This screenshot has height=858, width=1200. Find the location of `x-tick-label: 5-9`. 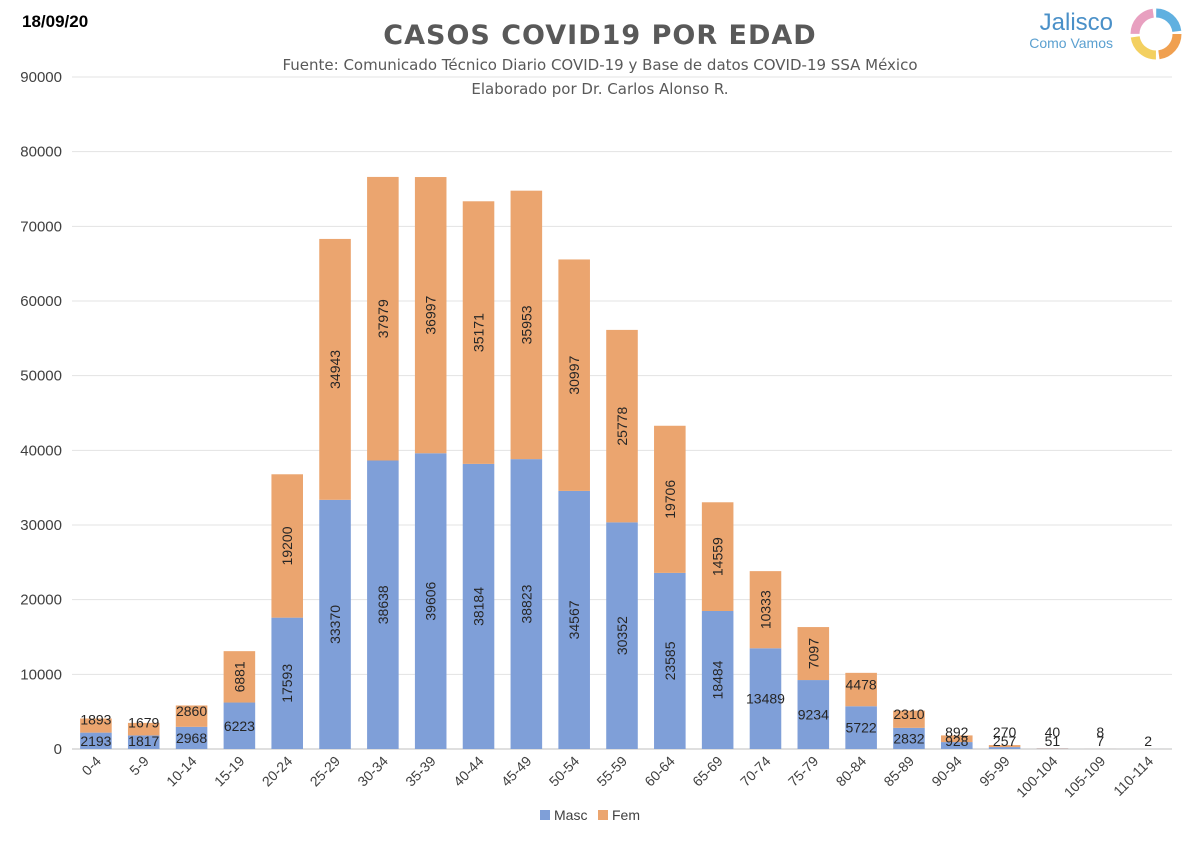

x-tick-label: 5-9 is located at coordinates (139, 766).